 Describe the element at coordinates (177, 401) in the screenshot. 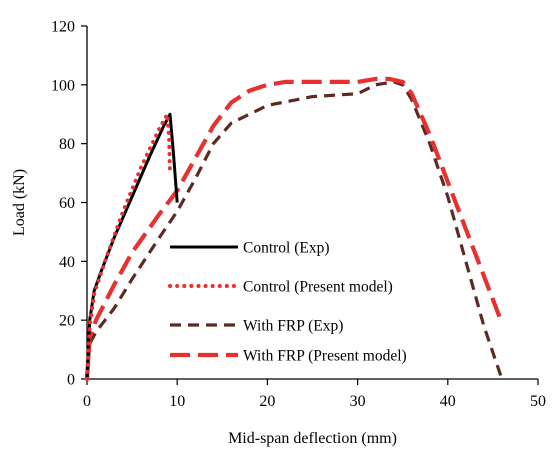

I see `x-tick-label: 10` at that location.